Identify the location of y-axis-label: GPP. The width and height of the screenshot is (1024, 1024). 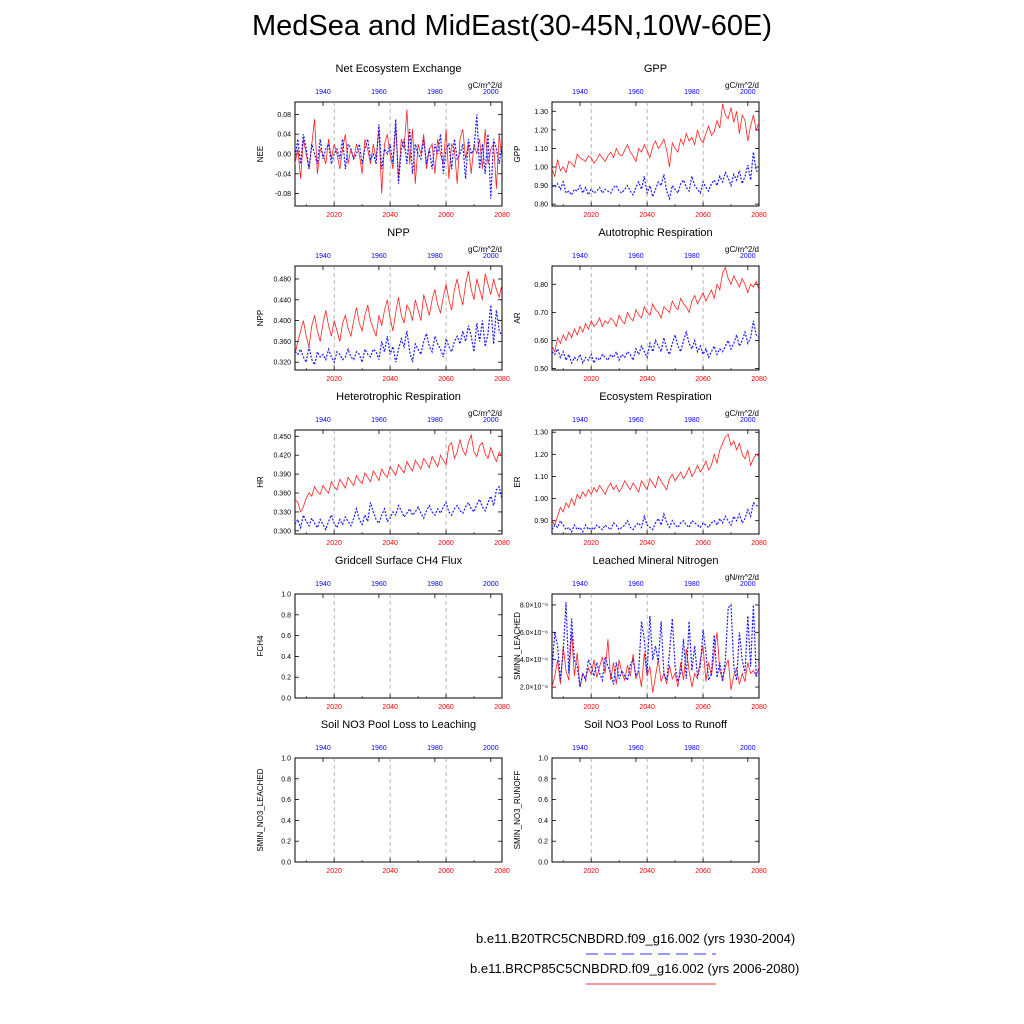
(517, 154).